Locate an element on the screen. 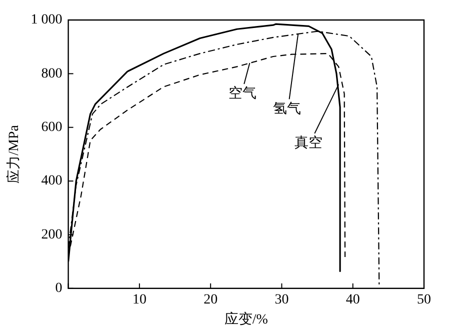  y-tick-label: 600 is located at coordinates (51, 128).